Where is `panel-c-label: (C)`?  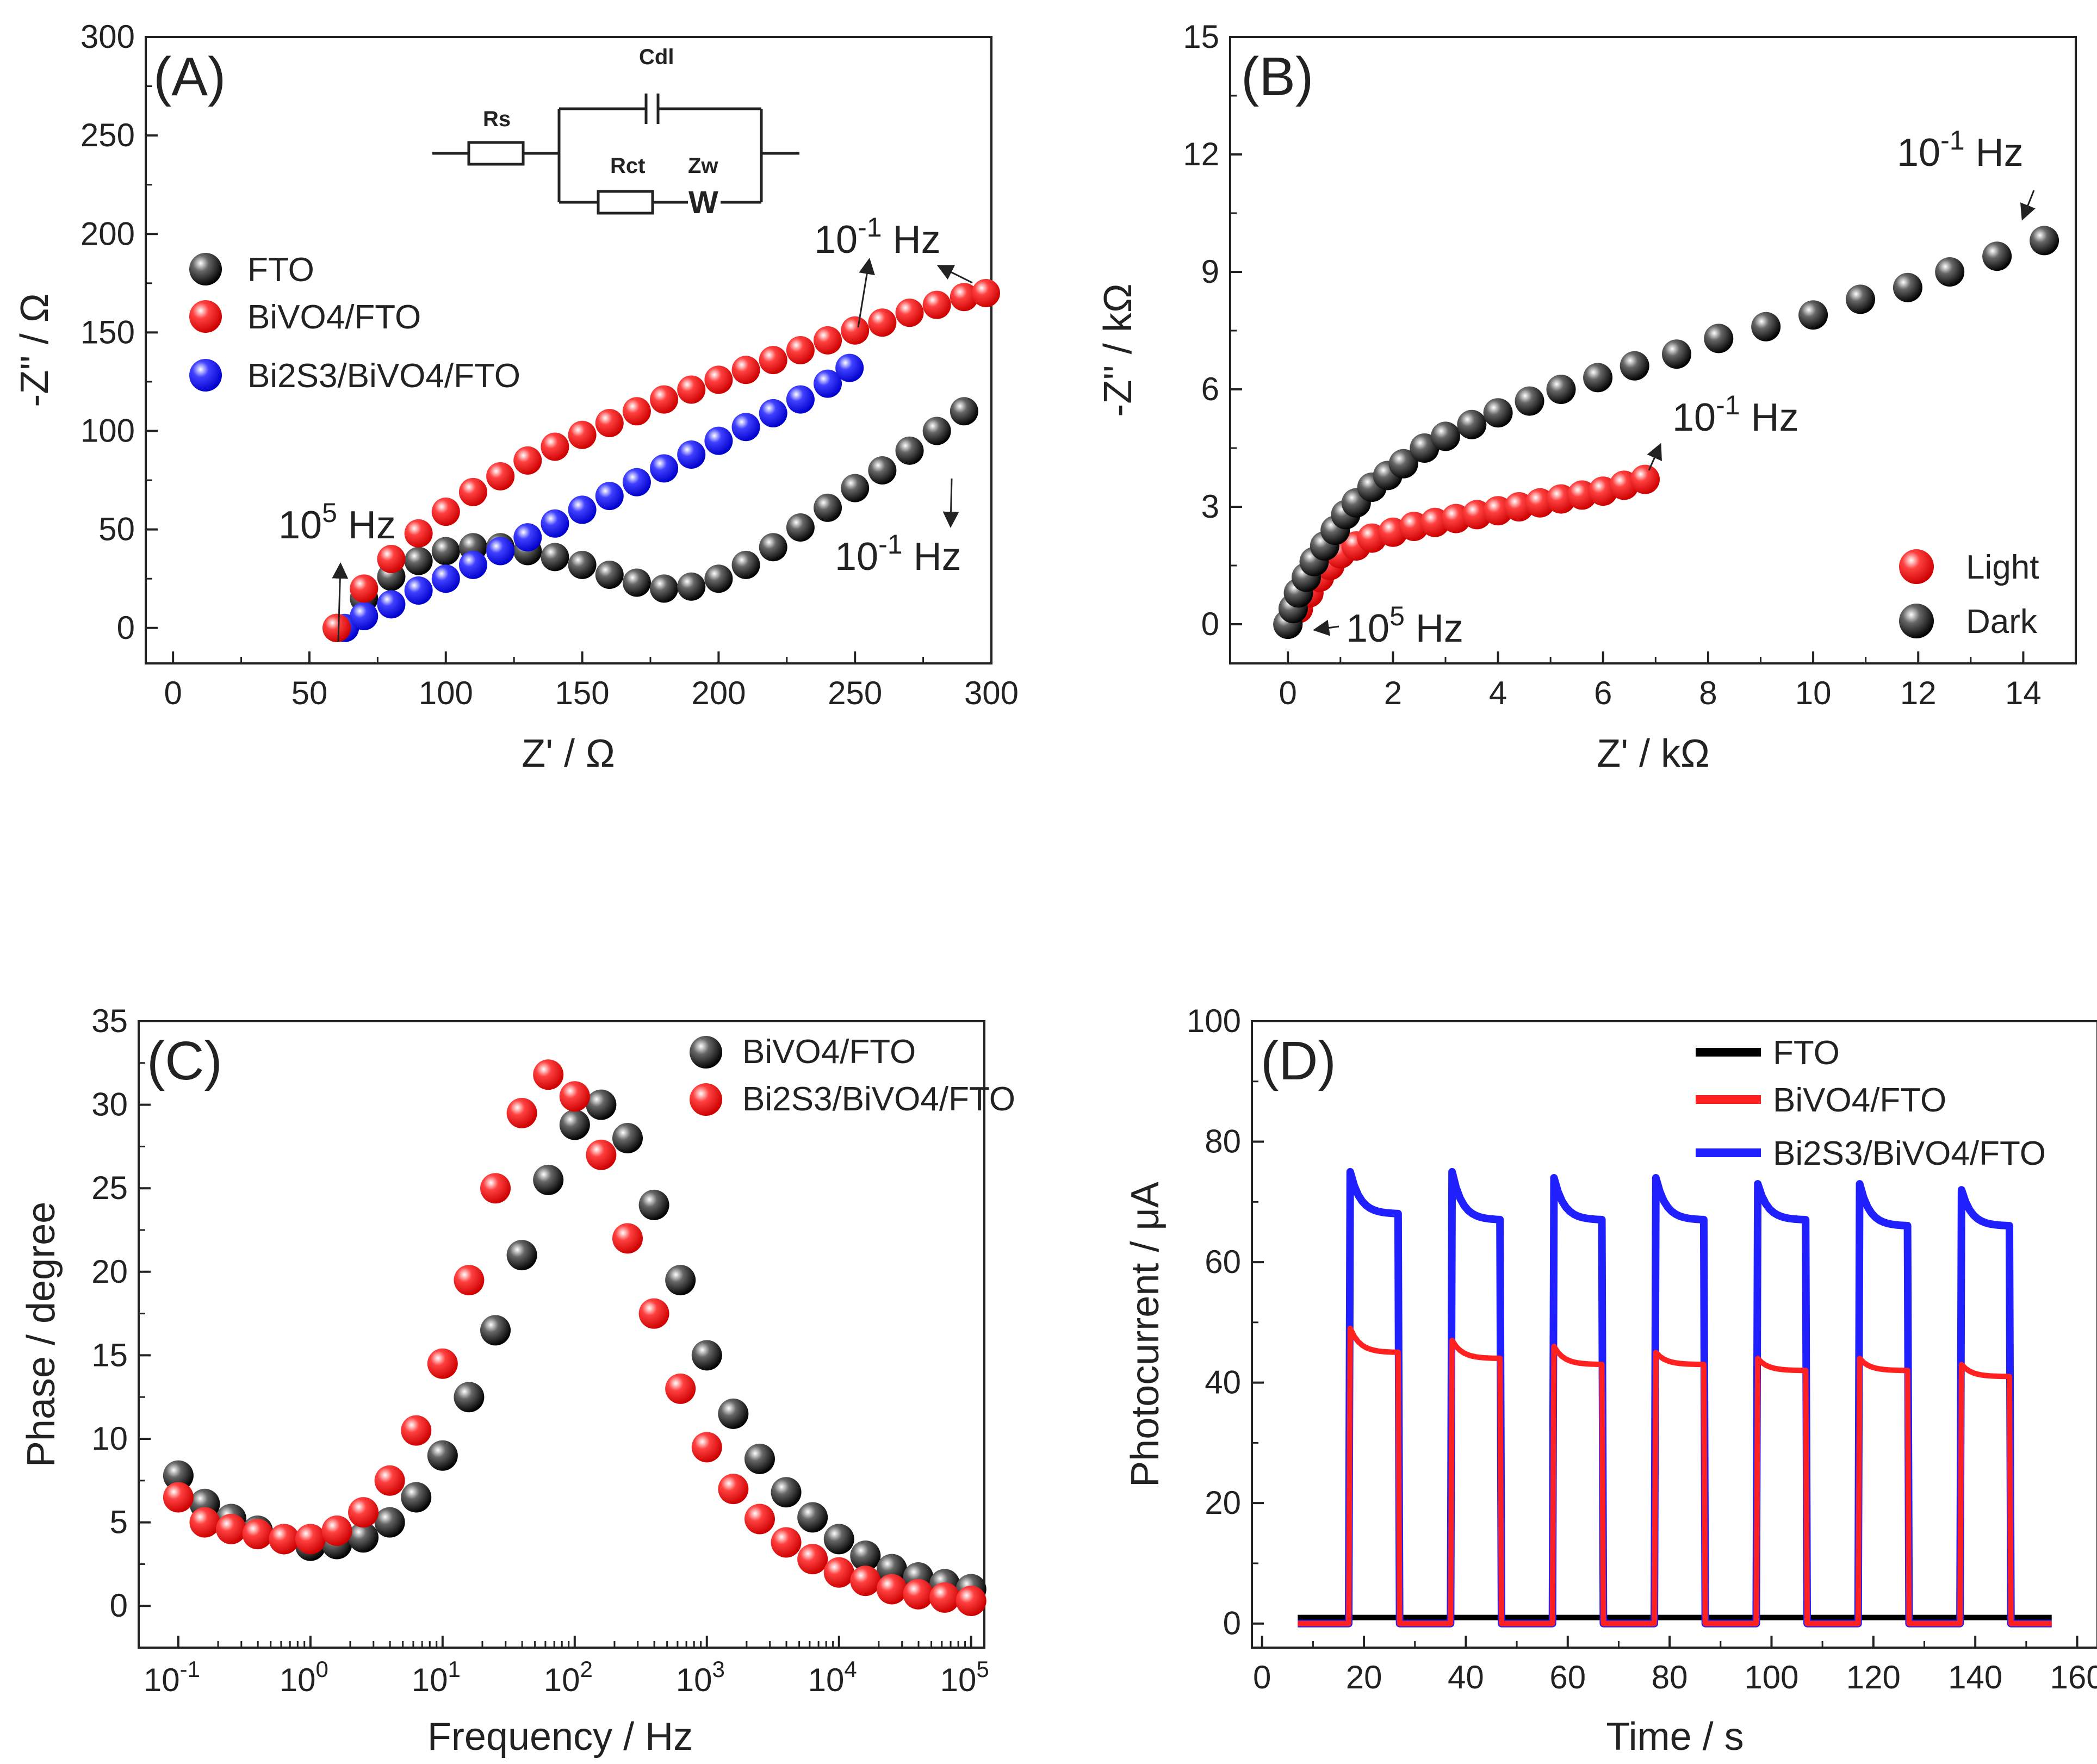 panel-c-label: (C) is located at coordinates (184, 1060).